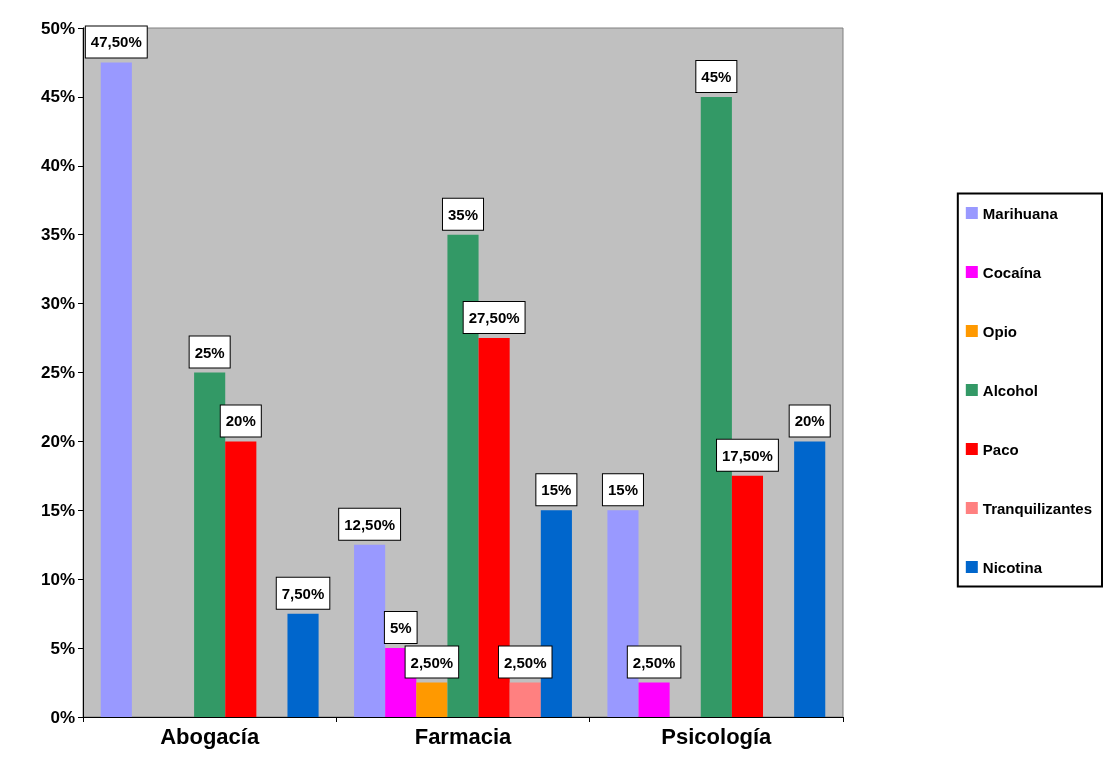 This screenshot has width=1118, height=782. Describe the element at coordinates (747, 455) in the screenshot. I see `data-label: 17,50%` at that location.